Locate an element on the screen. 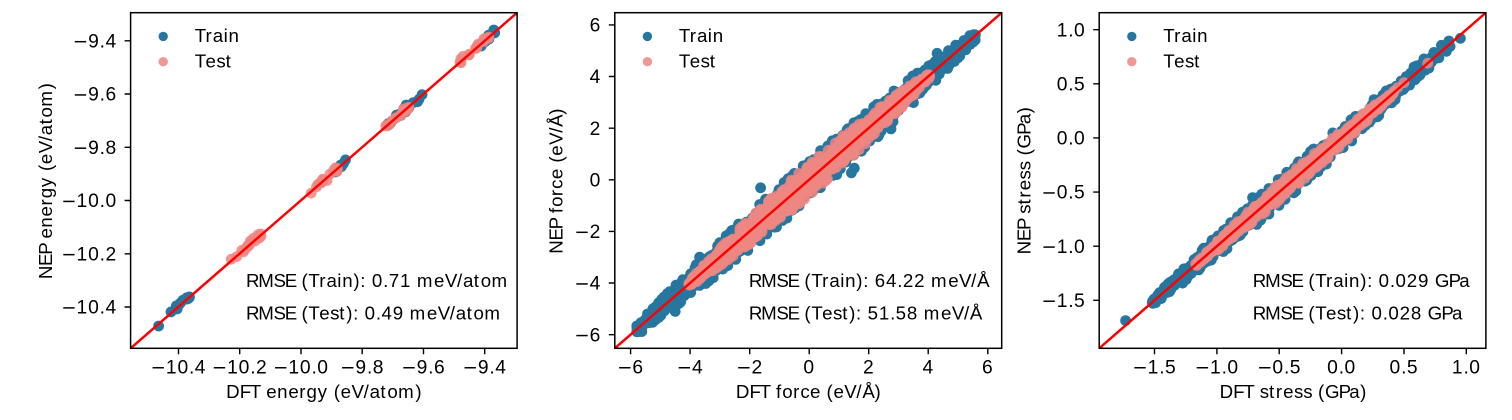  svg-text: RMSE (Train): 64.22 meV/Å is located at coordinates (869, 280).